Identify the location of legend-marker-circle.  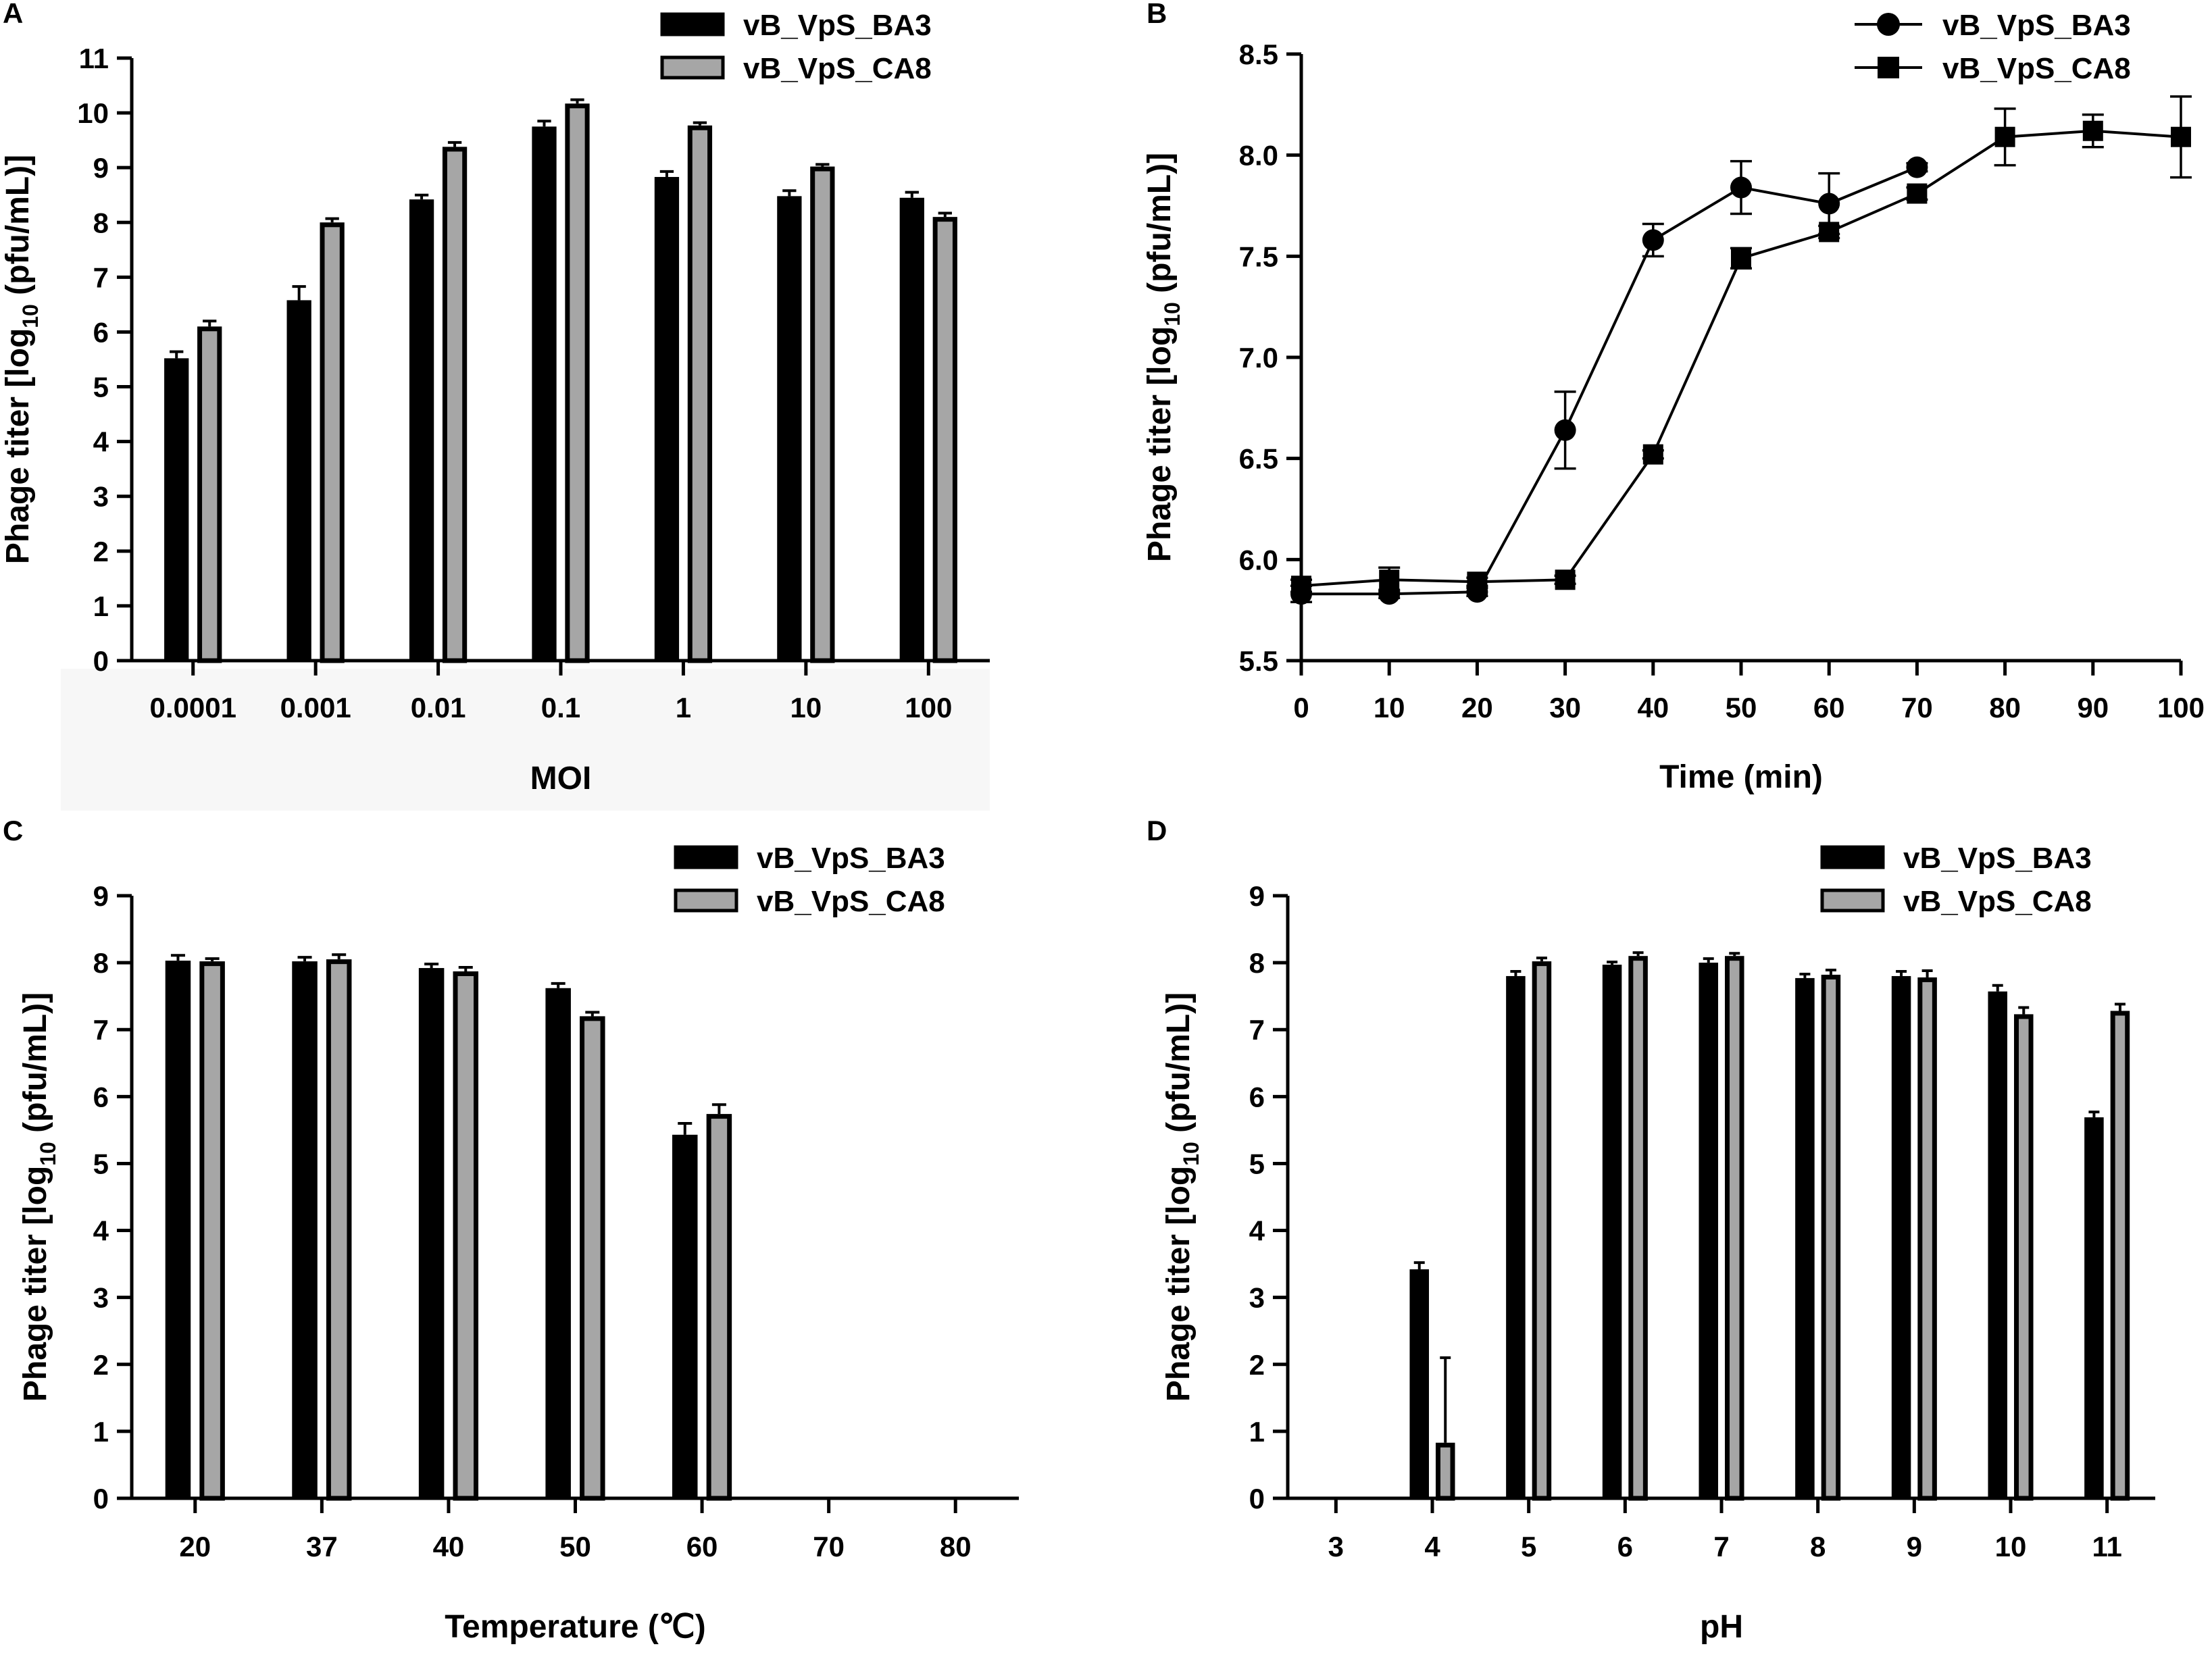
(1888, 24).